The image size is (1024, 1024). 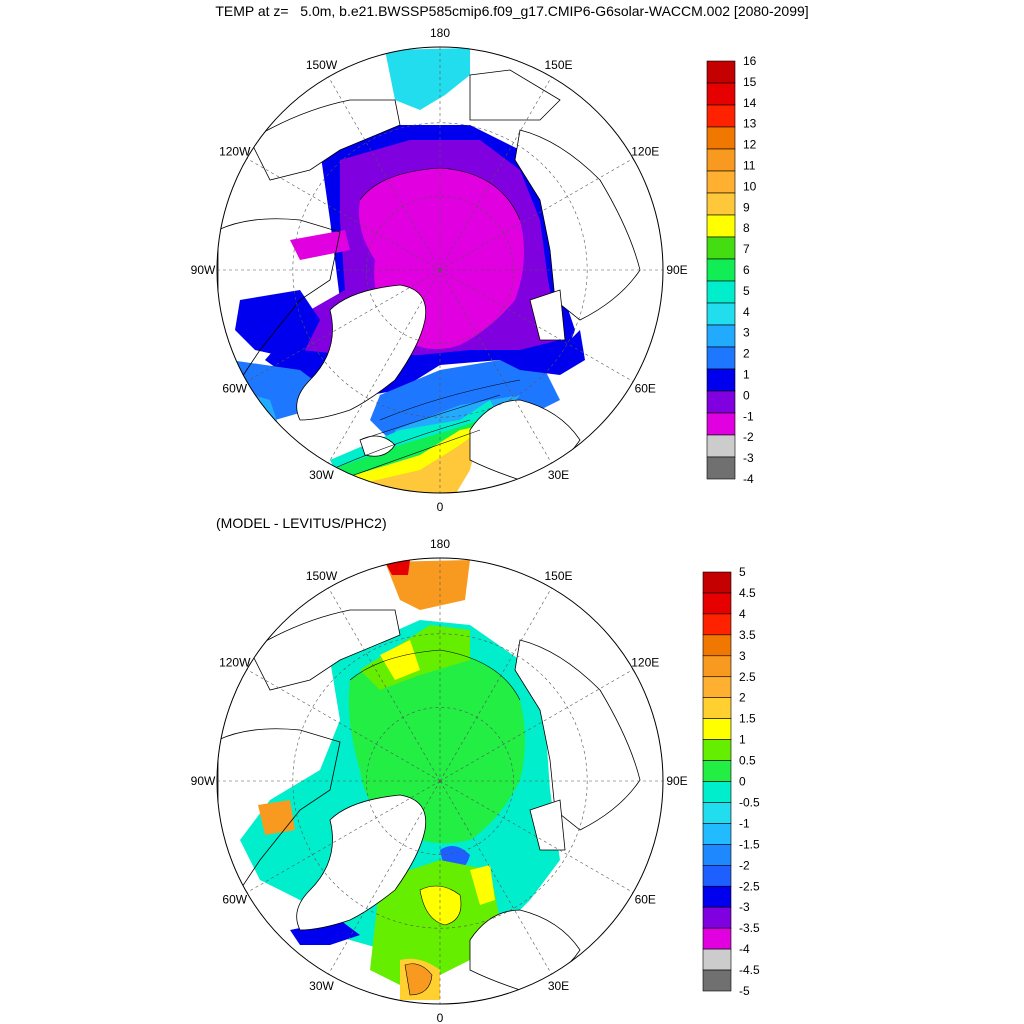 What do you see at coordinates (440, 507) in the screenshot?
I see `longitude-label: 0` at bounding box center [440, 507].